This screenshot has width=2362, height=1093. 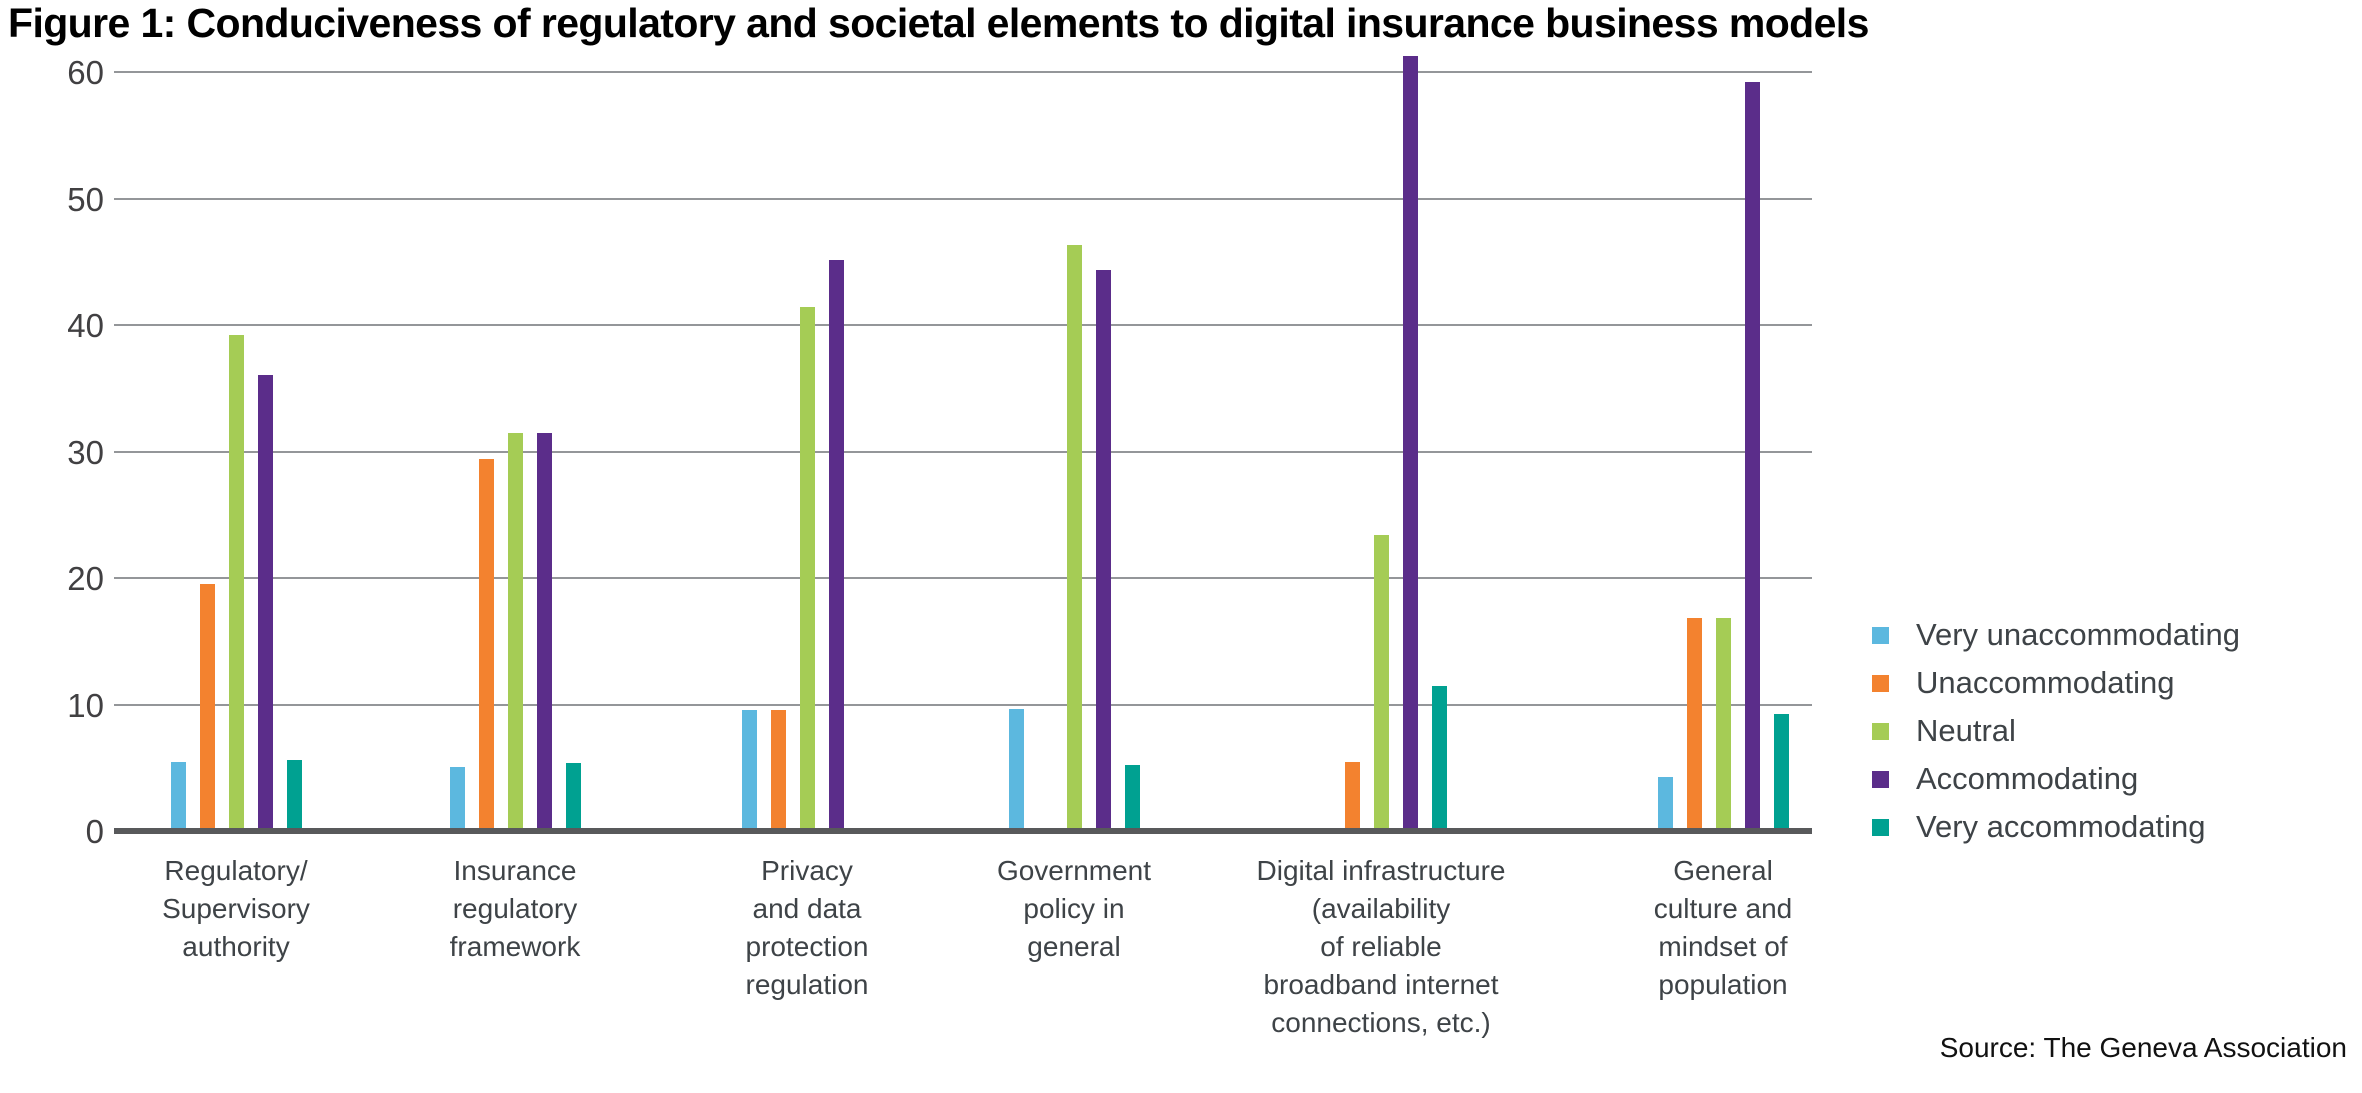 I want to click on y-tick-label-0: 0, so click(x=94, y=831).